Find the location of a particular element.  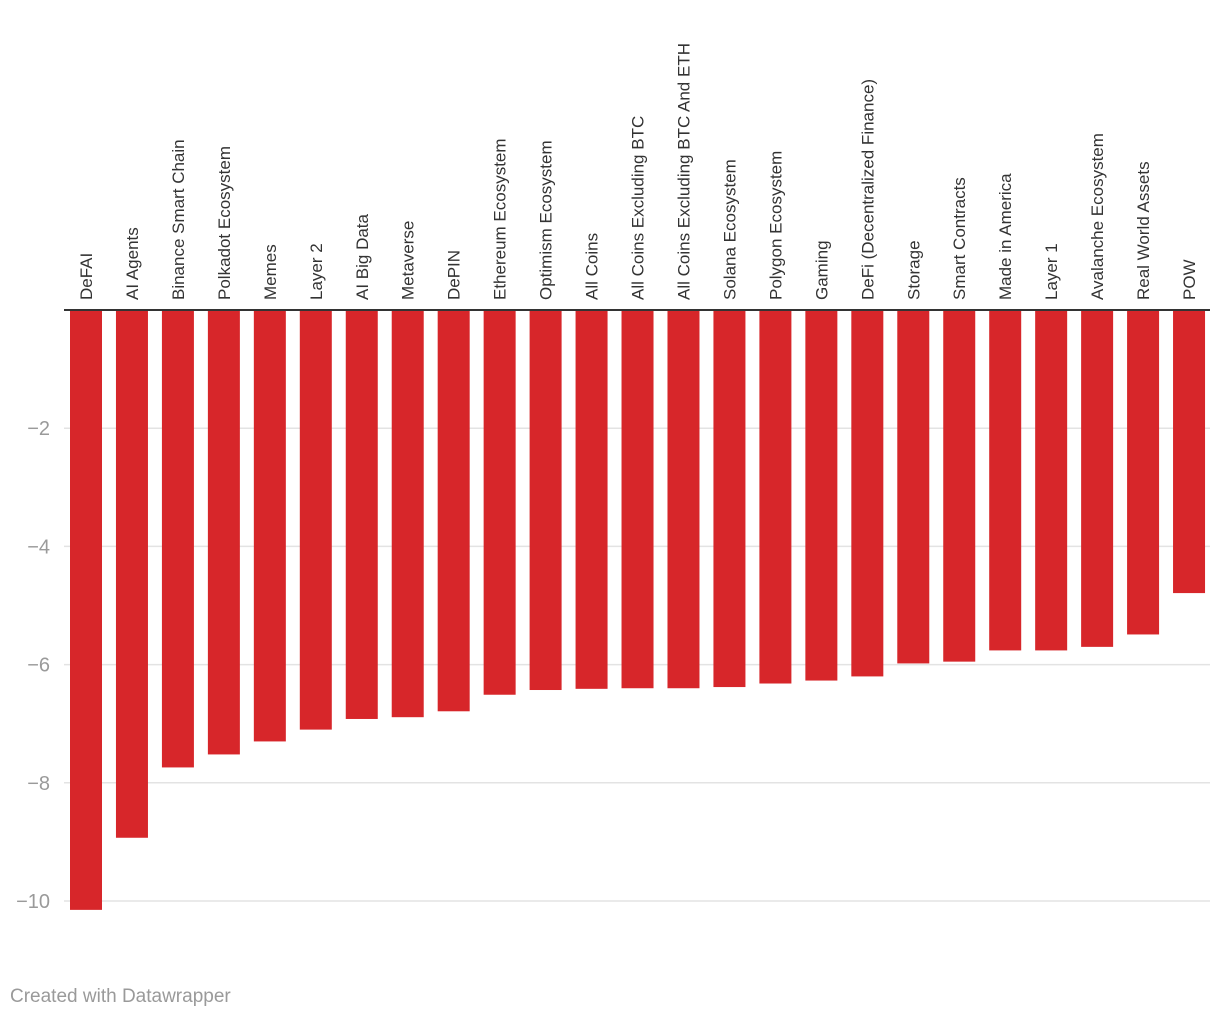

y-axis-ticks: −2 −4 −6 −8 −10 is located at coordinates (33, 665).